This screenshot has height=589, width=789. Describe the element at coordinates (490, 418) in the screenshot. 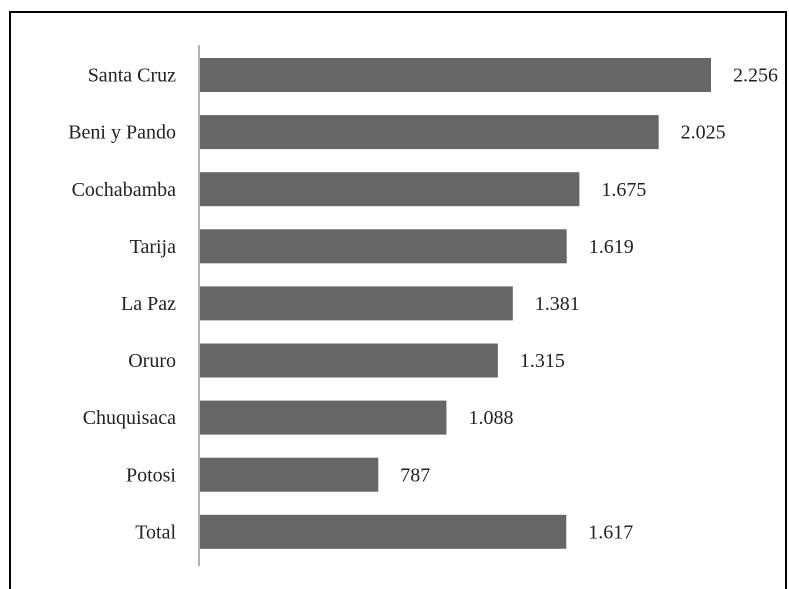

I see `value-label: 1.088` at that location.